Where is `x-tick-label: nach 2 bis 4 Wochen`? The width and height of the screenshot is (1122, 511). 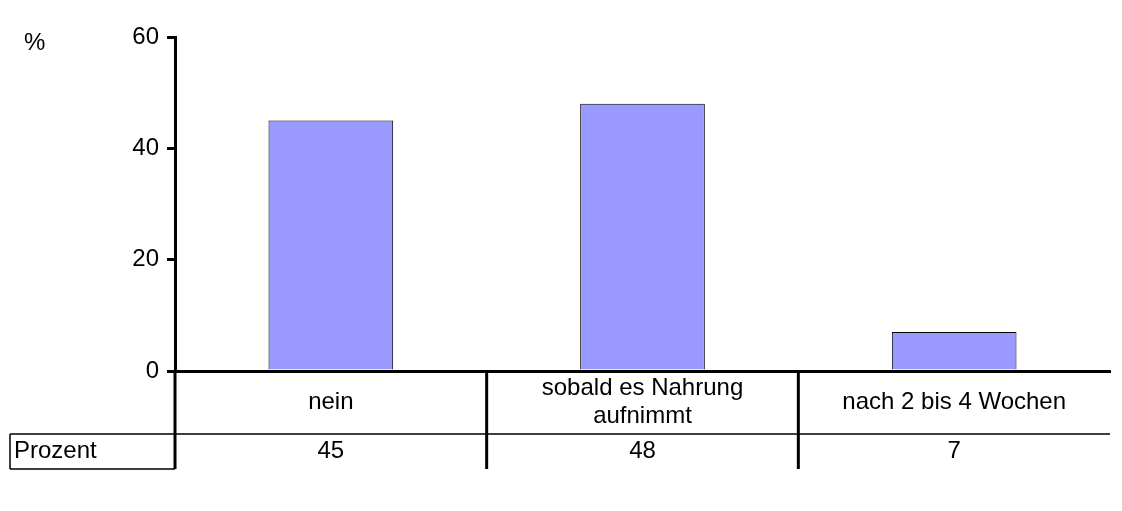
x-tick-label: nach 2 bis 4 Wochen is located at coordinates (954, 401).